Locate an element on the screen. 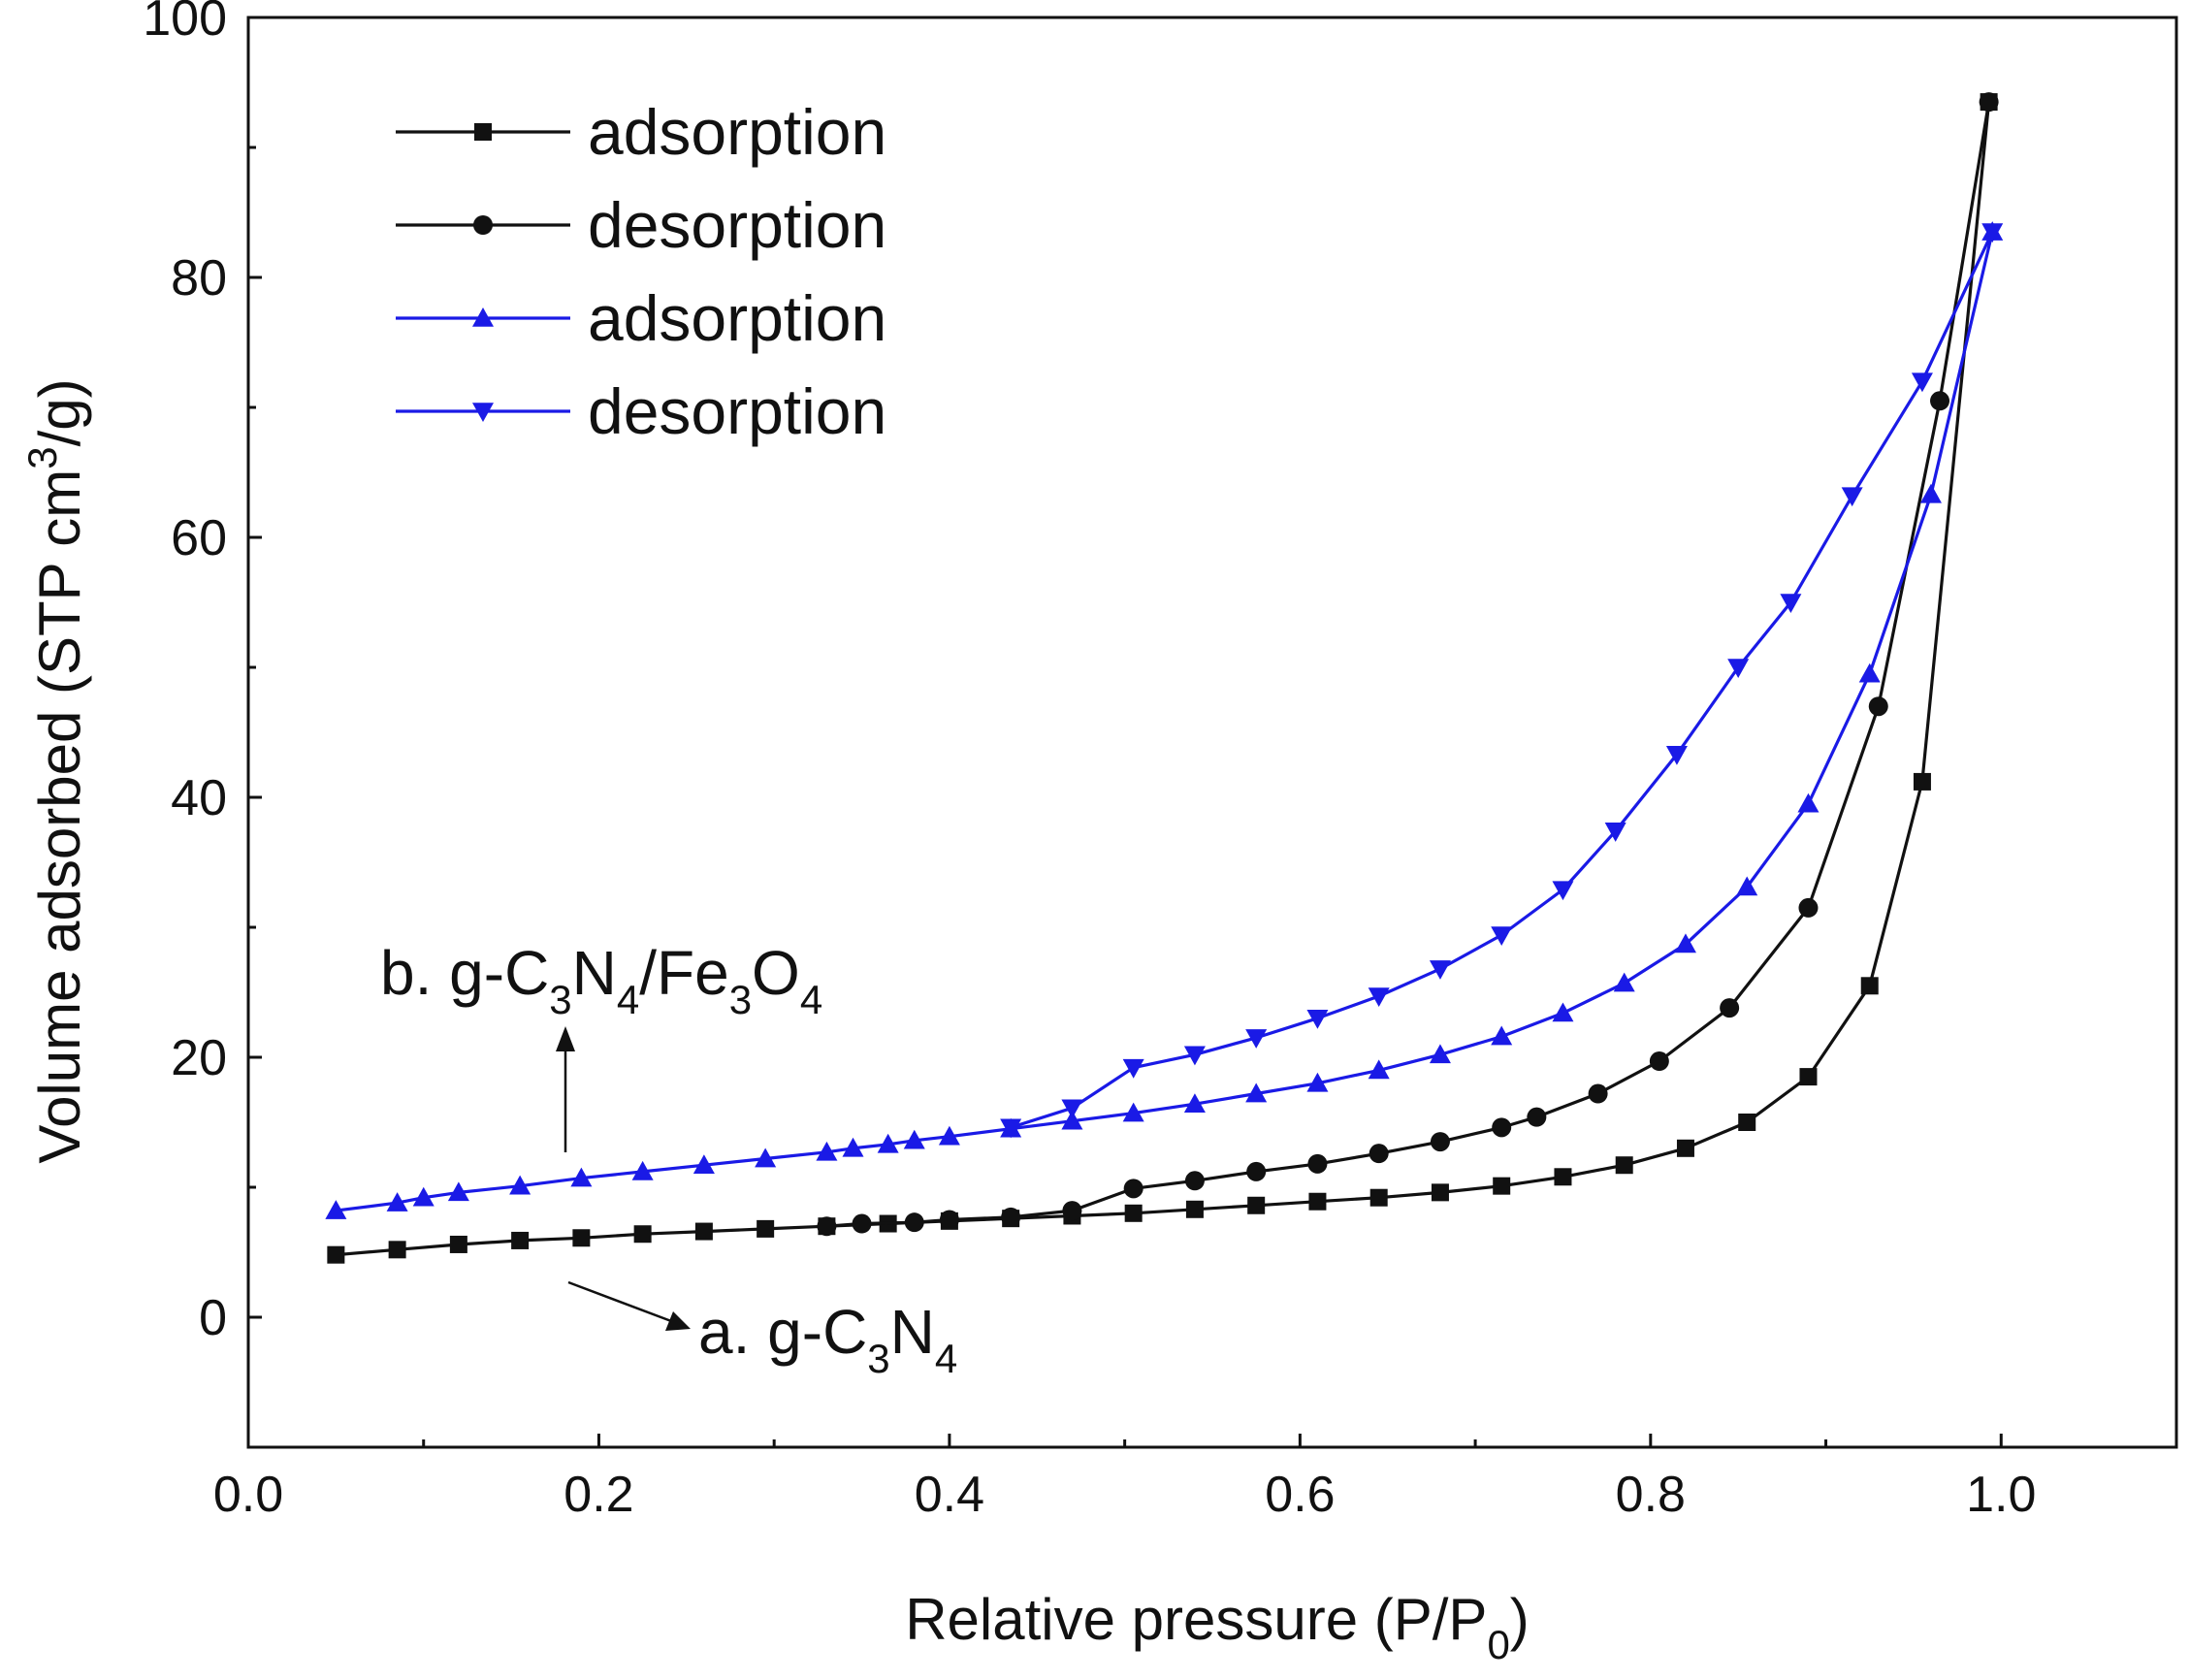  y-tick-label: 60 is located at coordinates (199, 538).